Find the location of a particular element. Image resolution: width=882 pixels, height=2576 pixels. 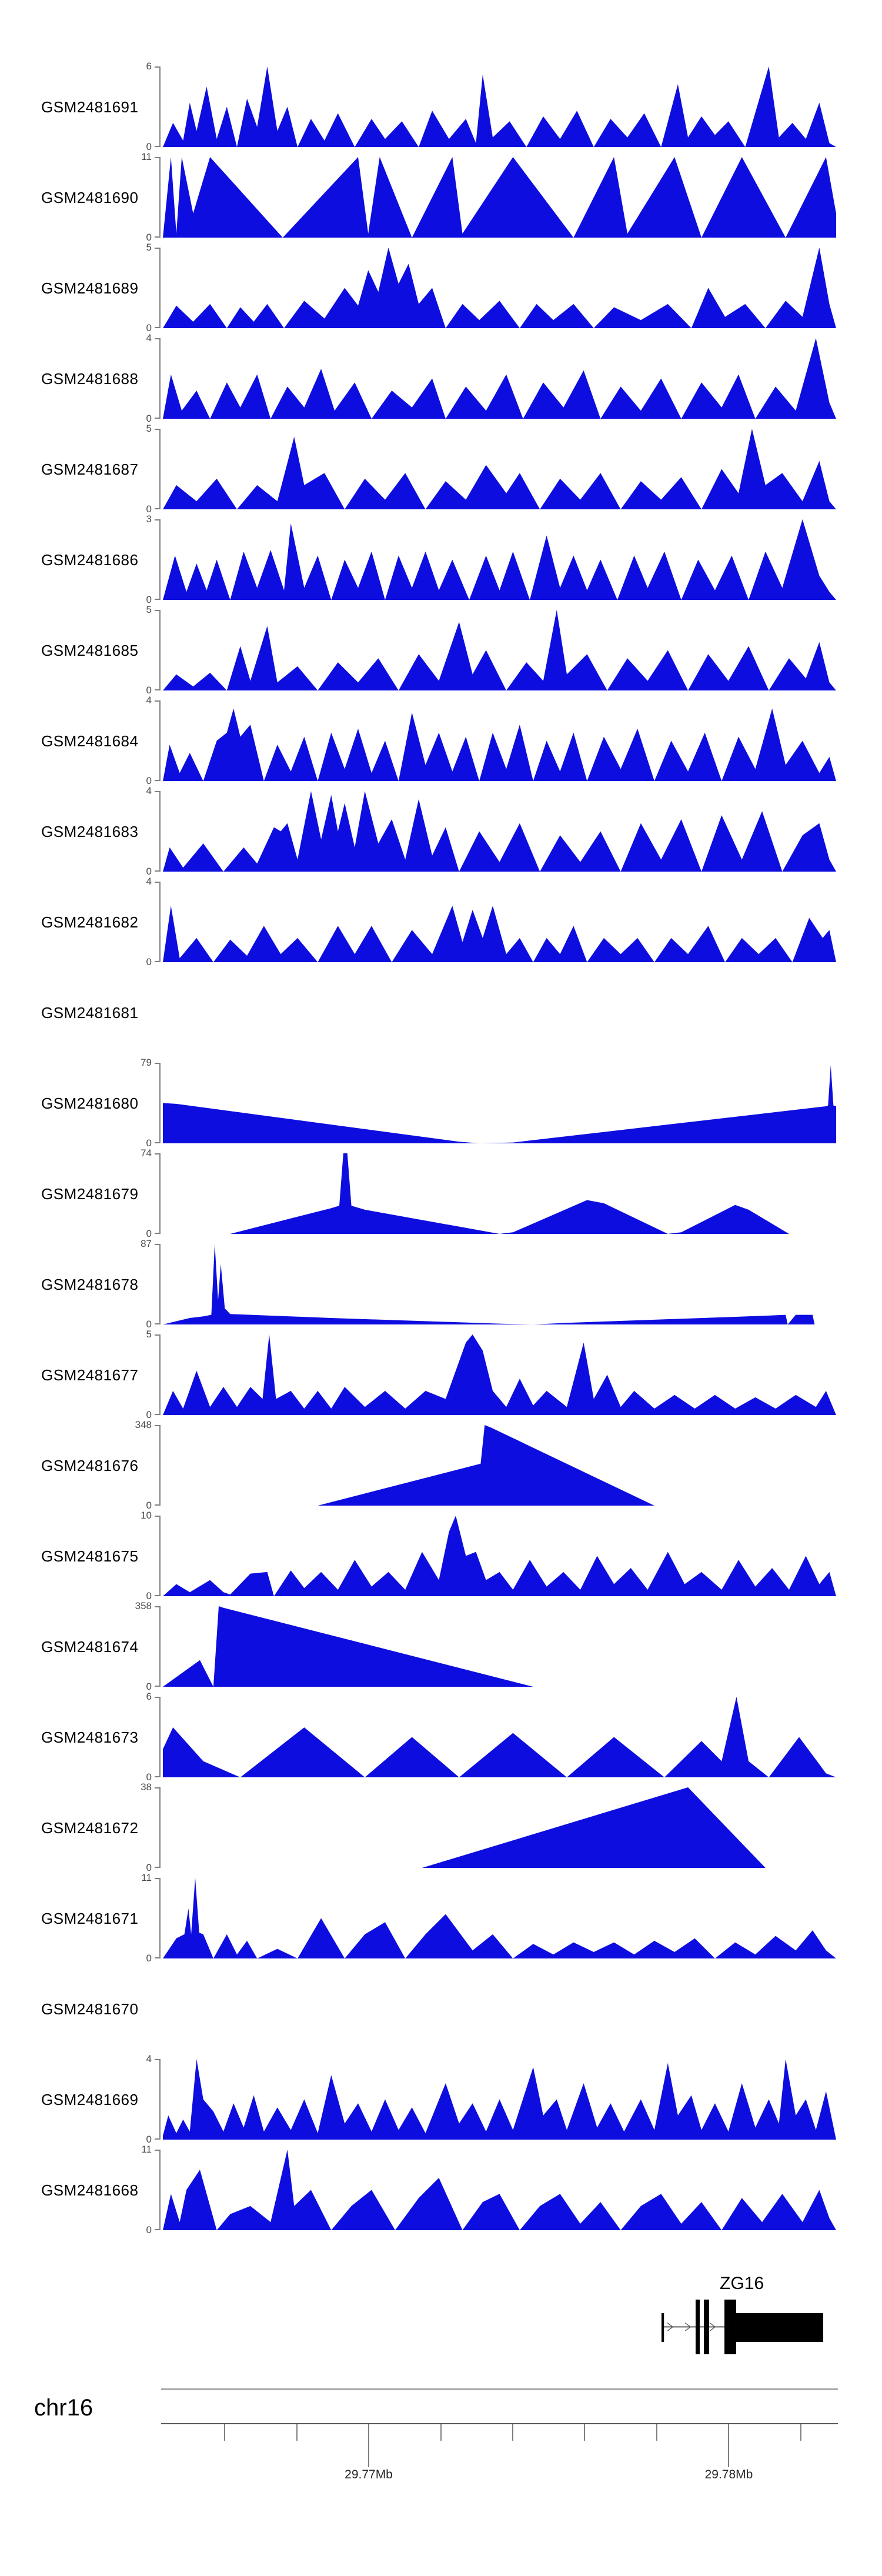

coverage-area-GSM2481687 is located at coordinates (499, 469).